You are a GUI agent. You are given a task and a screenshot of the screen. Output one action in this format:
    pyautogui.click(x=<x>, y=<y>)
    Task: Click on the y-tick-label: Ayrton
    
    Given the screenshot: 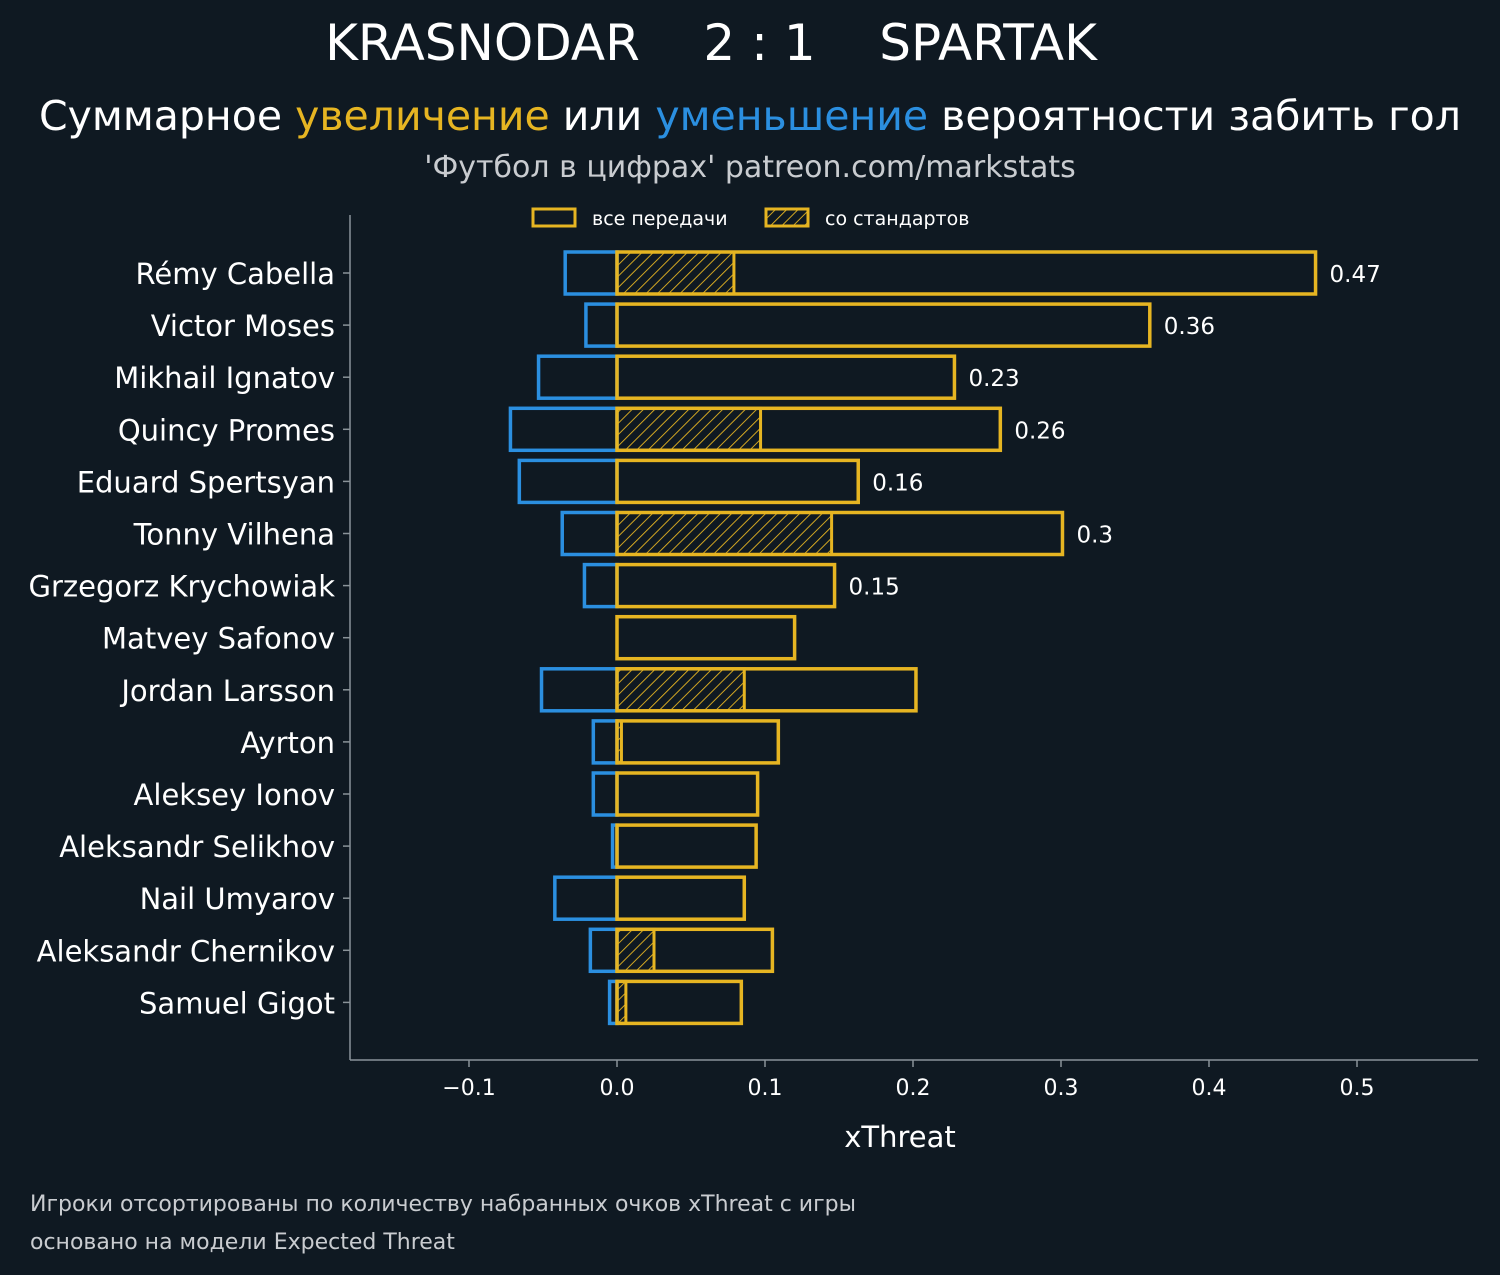 What is the action you would take?
    pyautogui.click(x=288, y=743)
    